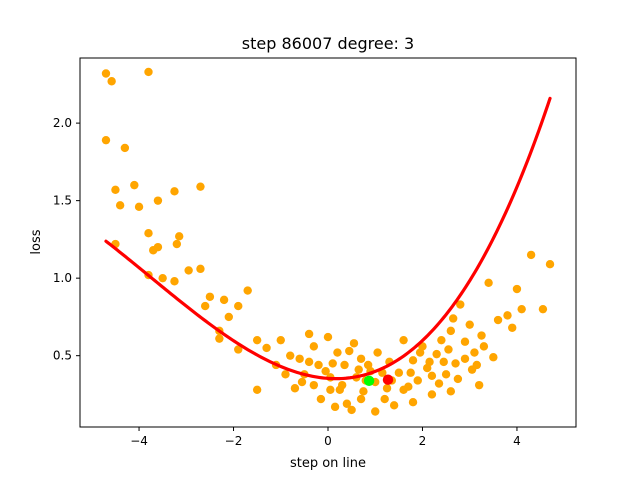 The image size is (640, 484). Describe the element at coordinates (328, 463) in the screenshot. I see `x-axis-label: step on line` at that location.